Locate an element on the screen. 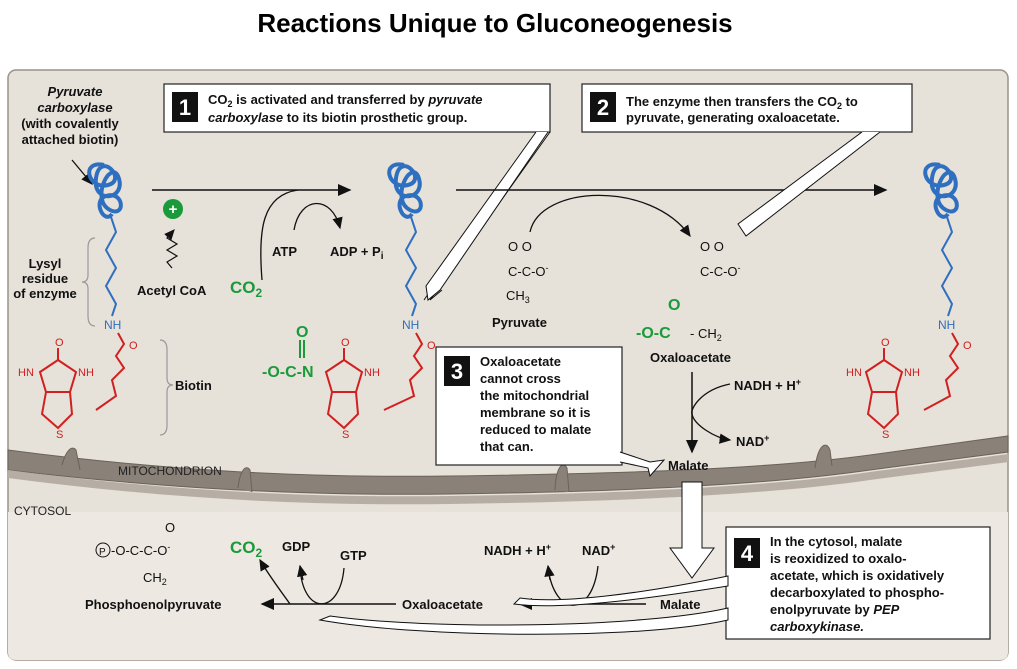 This screenshot has height=669, width=1017. biotin-o-1: O is located at coordinates (133, 346).